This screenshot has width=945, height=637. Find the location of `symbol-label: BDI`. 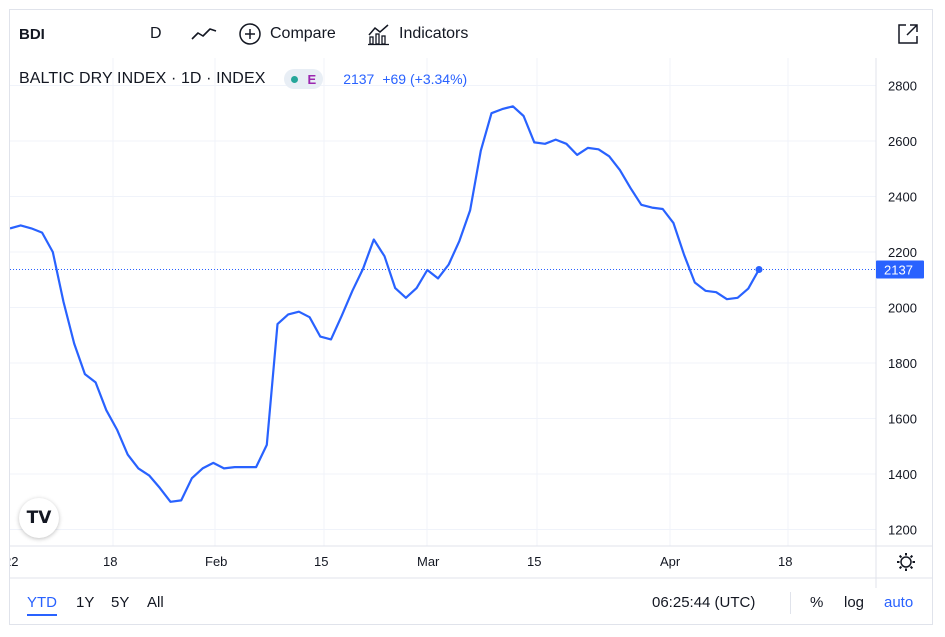

symbol-label: BDI is located at coordinates (32, 34).